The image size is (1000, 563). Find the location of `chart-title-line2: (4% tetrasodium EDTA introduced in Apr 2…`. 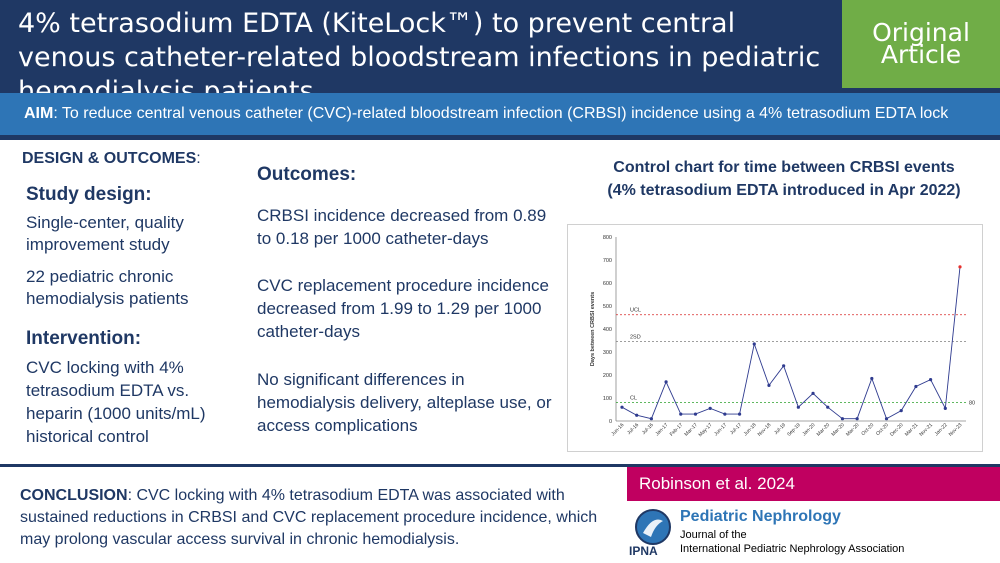

chart-title-line2: (4% tetrasodium EDTA introduced in Apr 2… is located at coordinates (784, 190).